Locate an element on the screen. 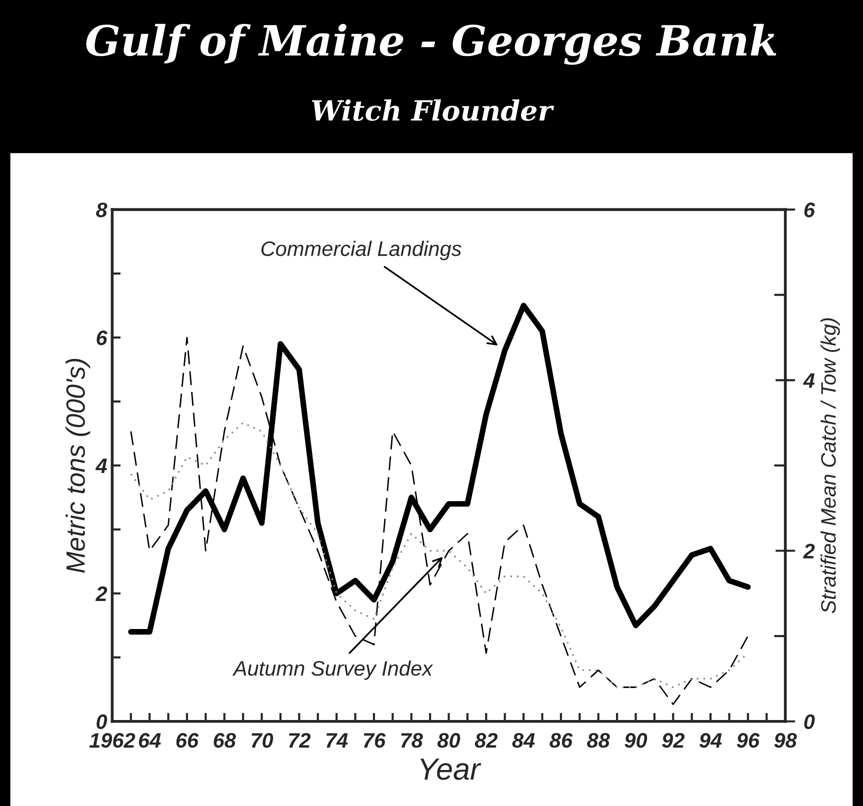  text: Commercial Landings is located at coordinates (361, 250).